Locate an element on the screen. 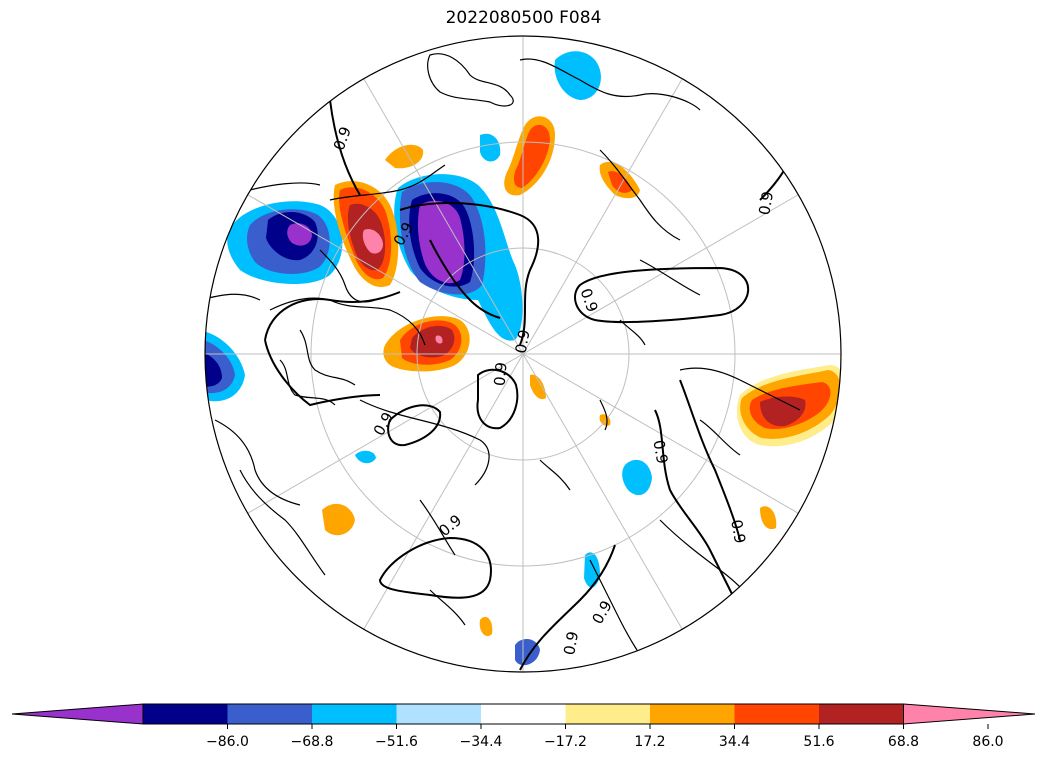 Image resolution: width=1047 pixels, height=763 pixels. colorbar-tick-label: −68.8 is located at coordinates (312, 742).